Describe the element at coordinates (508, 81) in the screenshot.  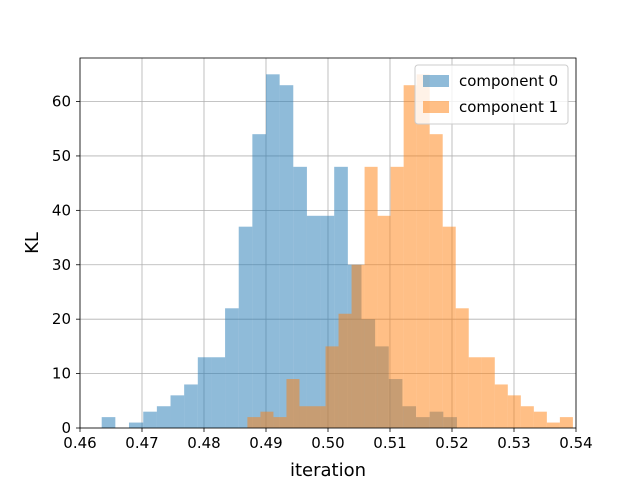
I see `legend-label: component 0` at that location.